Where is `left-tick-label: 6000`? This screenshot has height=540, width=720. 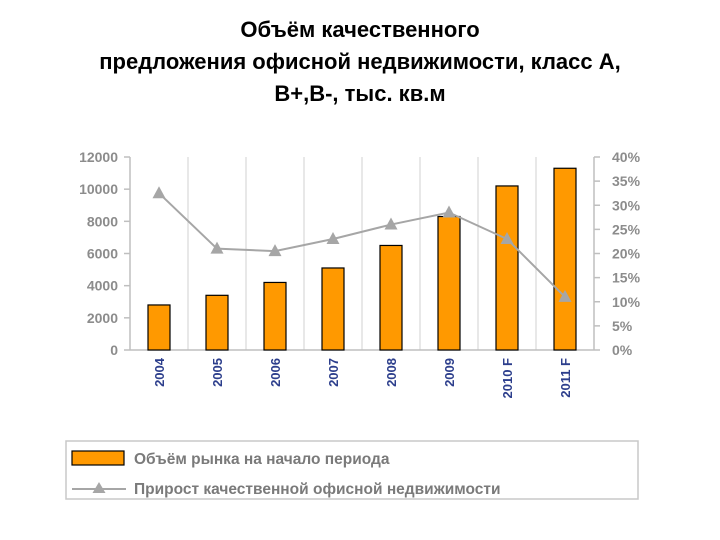
left-tick-label: 6000 is located at coordinates (102, 254).